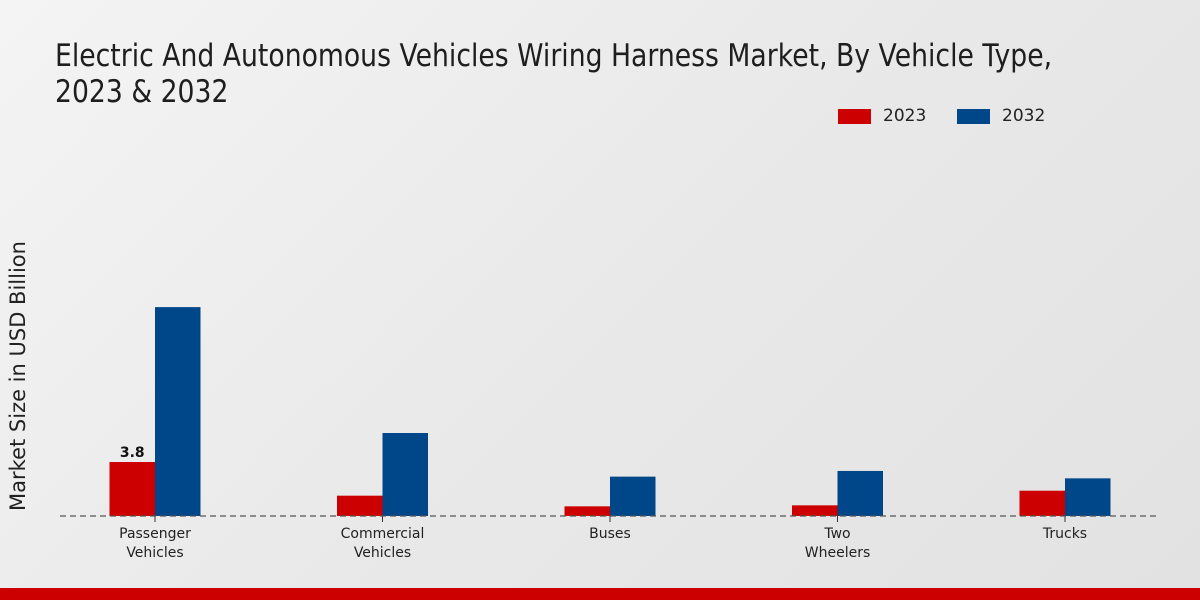 The width and height of the screenshot is (1200, 600). I want to click on x-tick-label-3-1: Wheelers, so click(838, 553).